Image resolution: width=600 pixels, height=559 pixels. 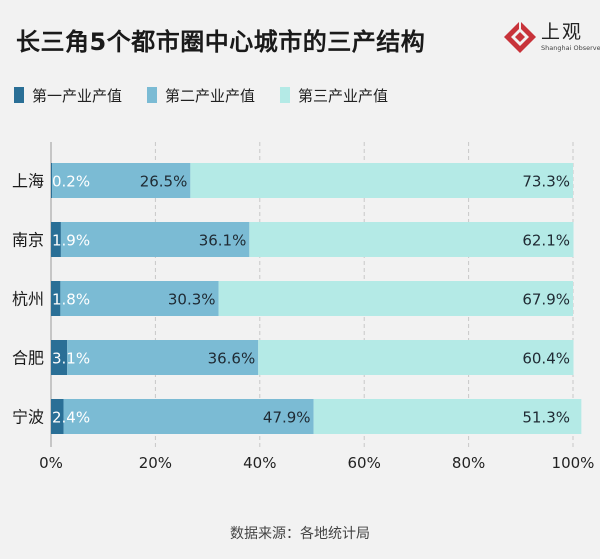 What do you see at coordinates (221, 42) in the screenshot?
I see `chart-title: 长三角5个都市圈中心城市的三产结构` at bounding box center [221, 42].